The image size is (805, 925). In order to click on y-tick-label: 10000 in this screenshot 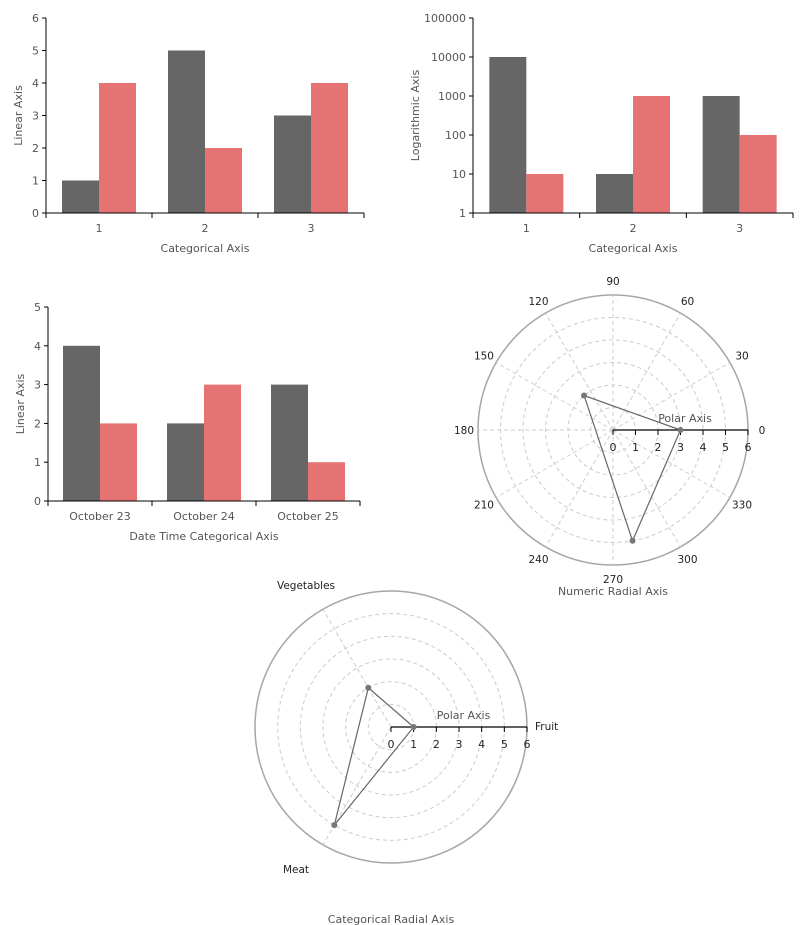, I will do `click(448, 57)`.